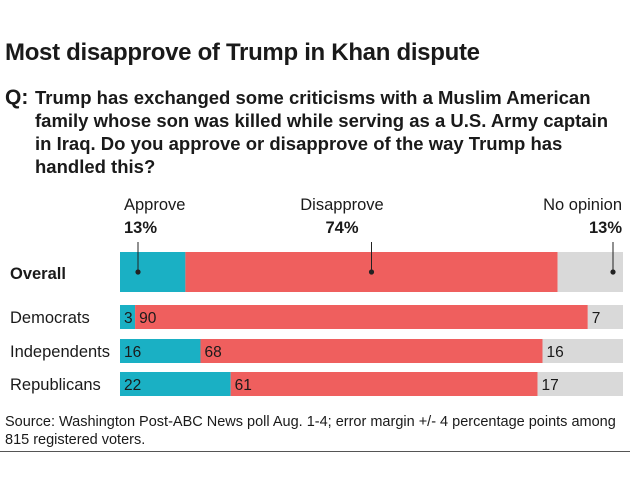 Image resolution: width=630 pixels, height=490 pixels. What do you see at coordinates (361, 317) in the screenshot?
I see `democrats-bar-disapprove` at bounding box center [361, 317].